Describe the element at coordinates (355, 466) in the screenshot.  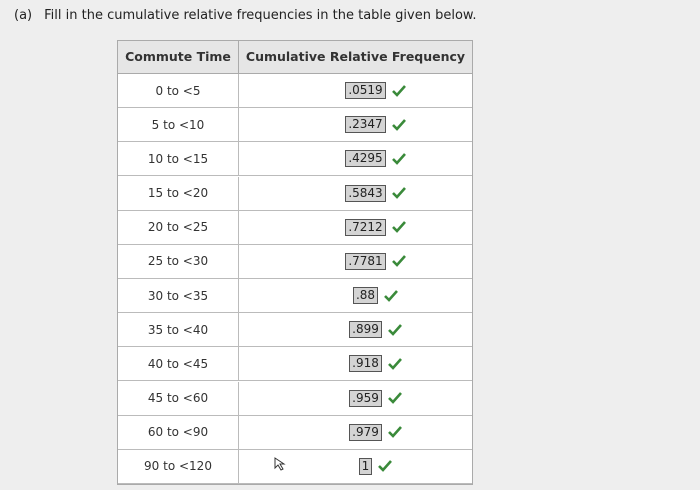
I see `frequency-cell: 1` at that location.